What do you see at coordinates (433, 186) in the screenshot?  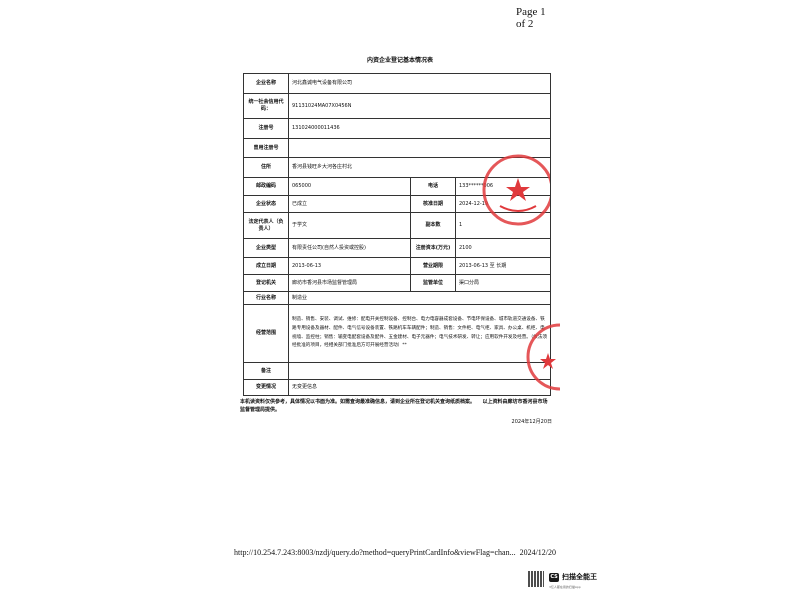 I see `label-phone: 电话` at bounding box center [433, 186].